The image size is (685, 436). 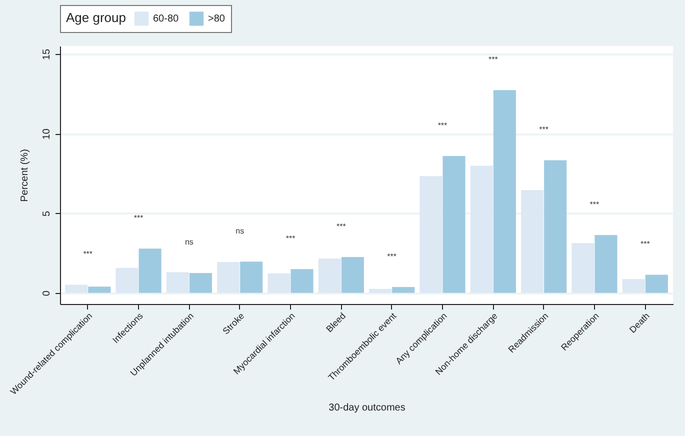 What do you see at coordinates (47, 213) in the screenshot?
I see `y-tick-label: 5` at bounding box center [47, 213].